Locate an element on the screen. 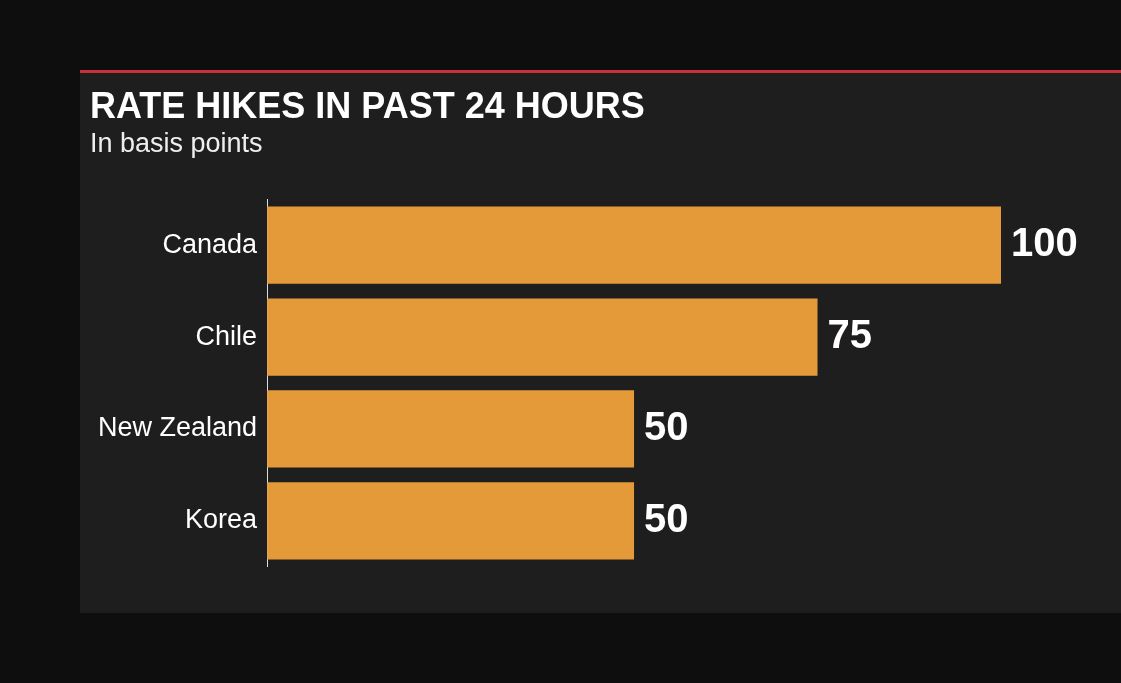 The height and width of the screenshot is (683, 1121). y-tick-label: Chile is located at coordinates (226, 335).